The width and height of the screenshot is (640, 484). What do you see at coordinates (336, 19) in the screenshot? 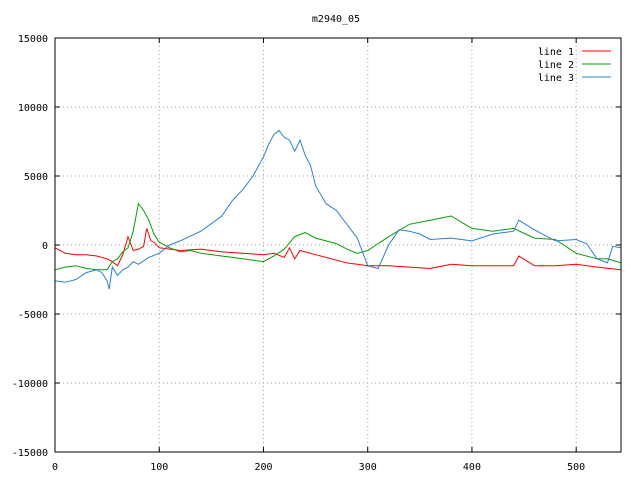
I see `chart-title: m2940_05` at bounding box center [336, 19].